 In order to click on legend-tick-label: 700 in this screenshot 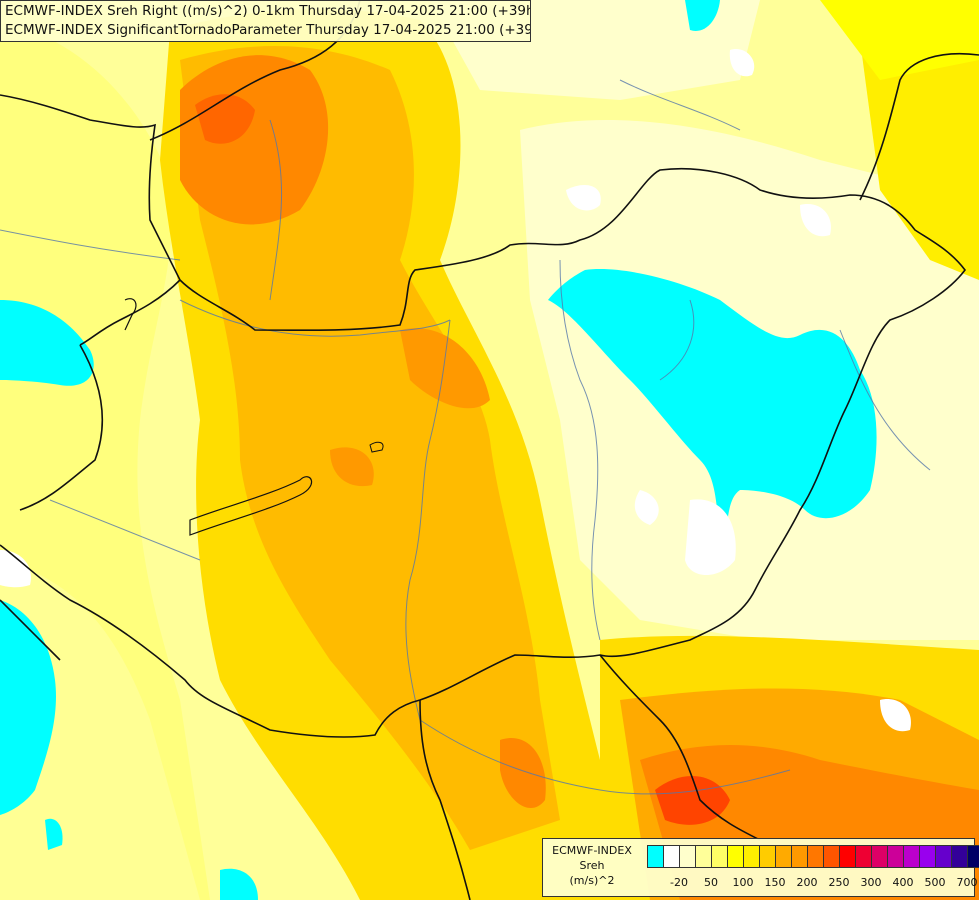, I will do `click(967, 882)`.